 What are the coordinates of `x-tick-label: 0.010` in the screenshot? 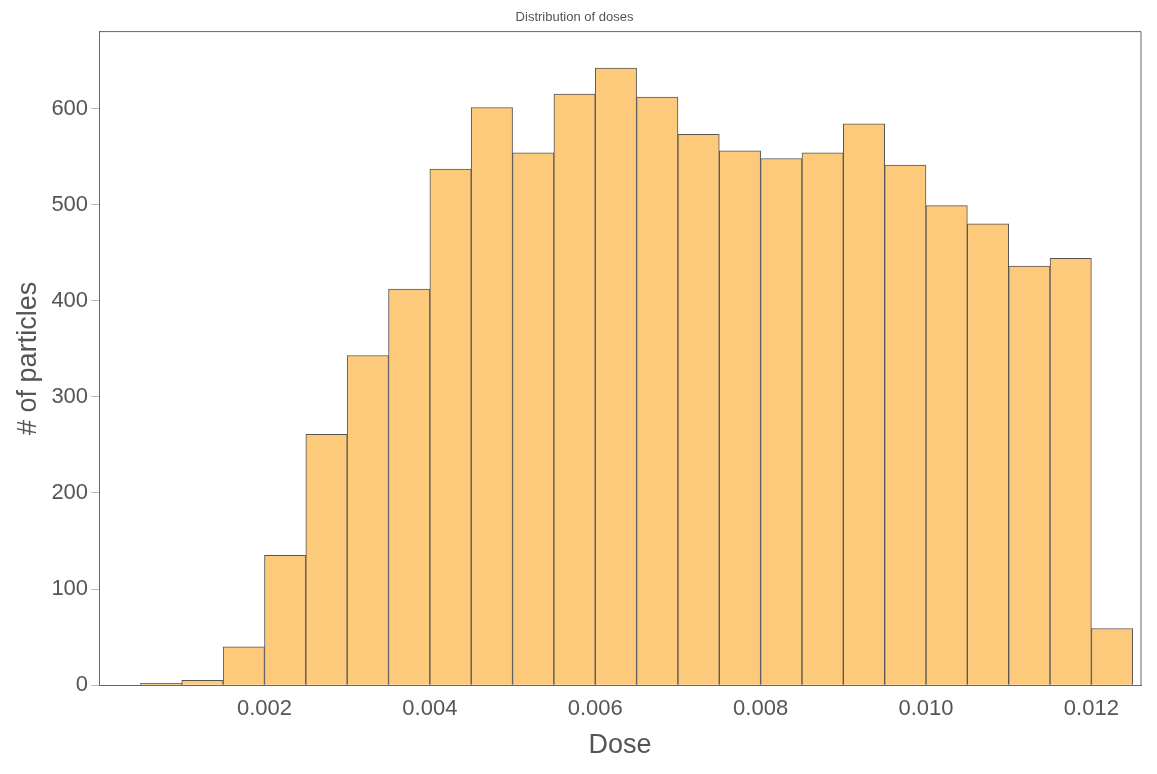 It's located at (926, 708).